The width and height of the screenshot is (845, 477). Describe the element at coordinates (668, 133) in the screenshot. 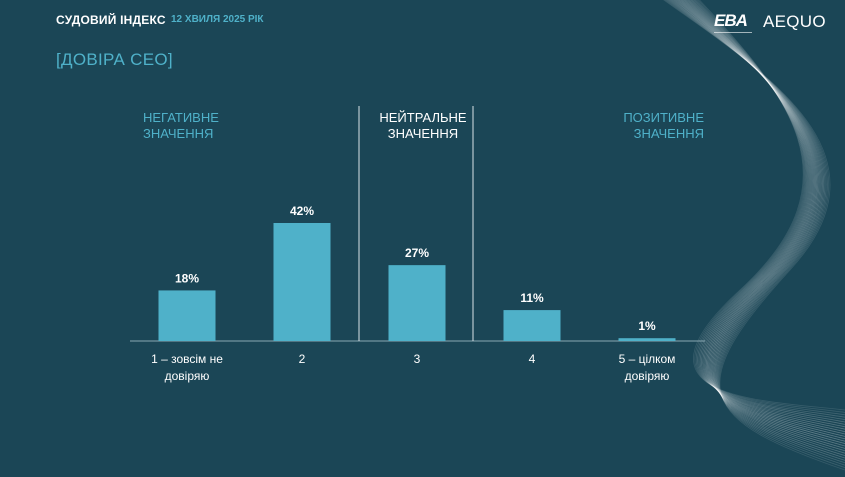

I see `group-label-positive-line2: ЗНАЧЕННЯ` at that location.